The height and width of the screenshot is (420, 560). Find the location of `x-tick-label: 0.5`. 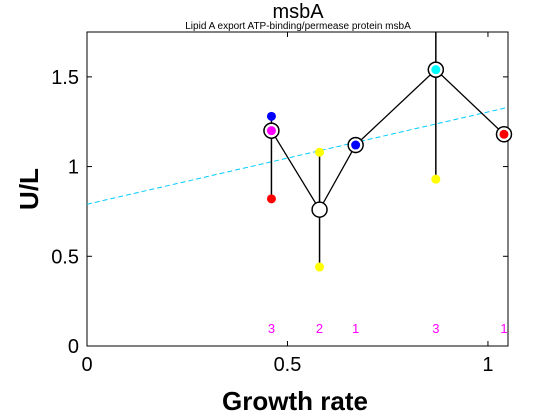

x-tick-label: 0.5 is located at coordinates (288, 365).